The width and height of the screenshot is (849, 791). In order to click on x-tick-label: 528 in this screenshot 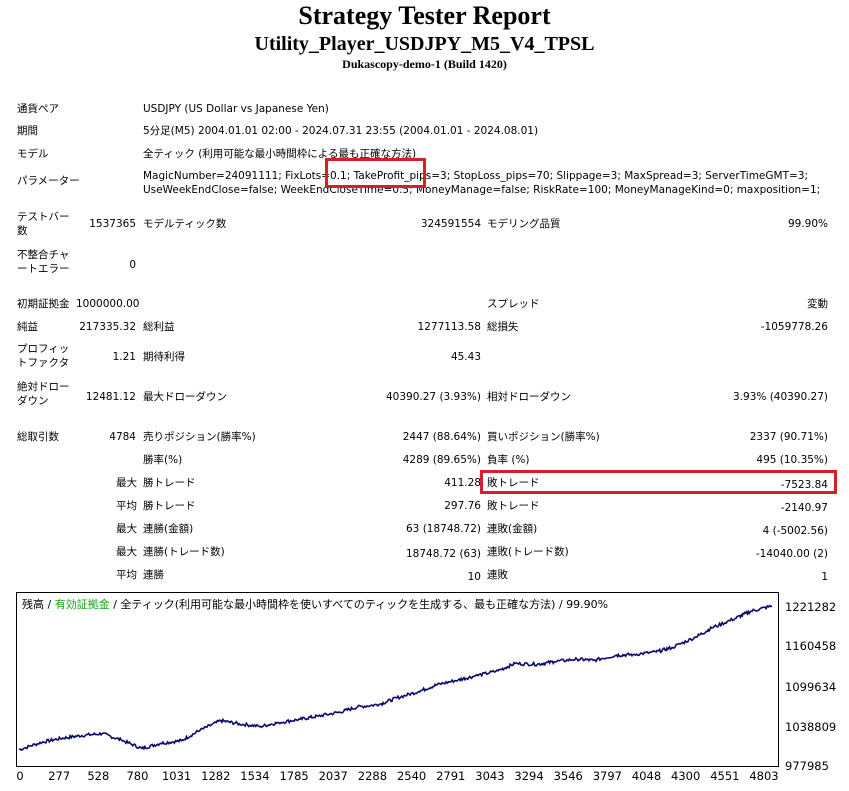, I will do `click(98, 776)`.